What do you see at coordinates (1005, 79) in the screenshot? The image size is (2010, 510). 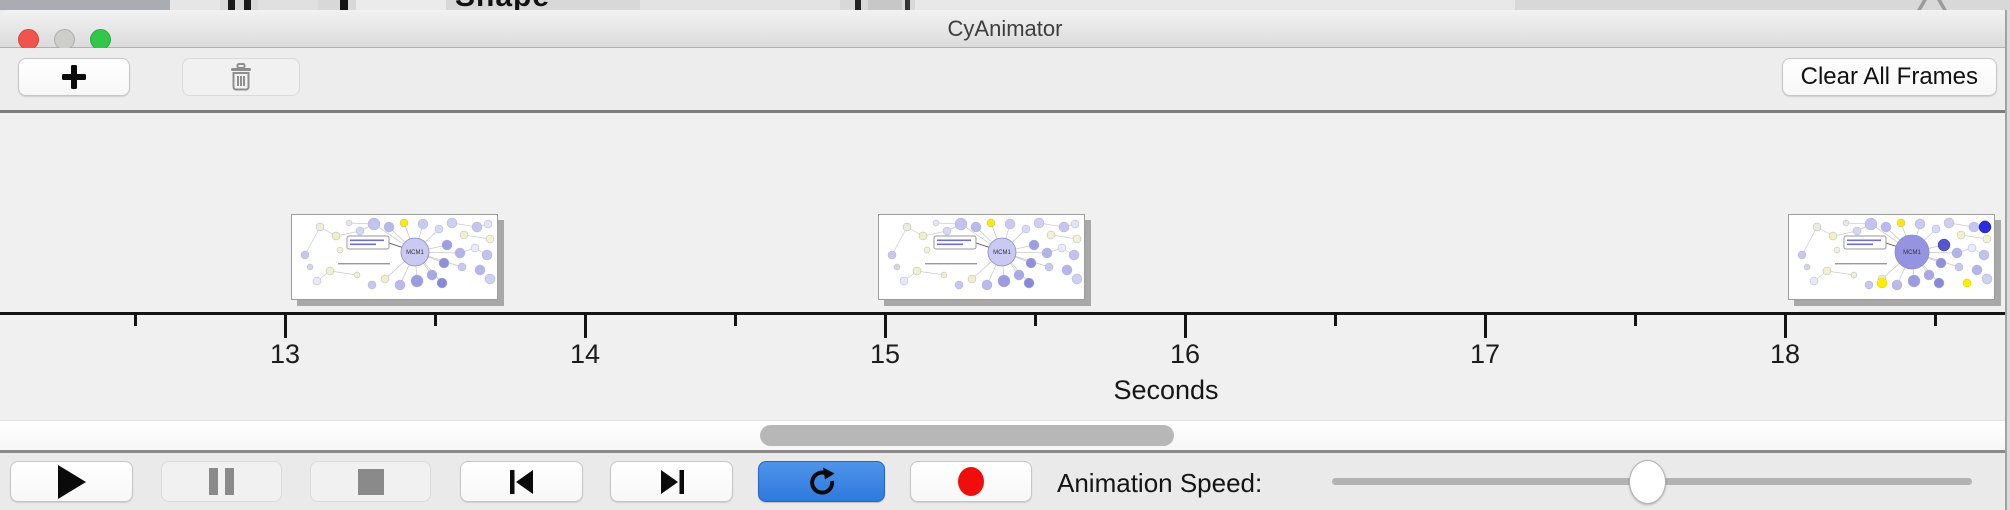 I see `frame-toolbar: Clear All Frames` at bounding box center [1005, 79].